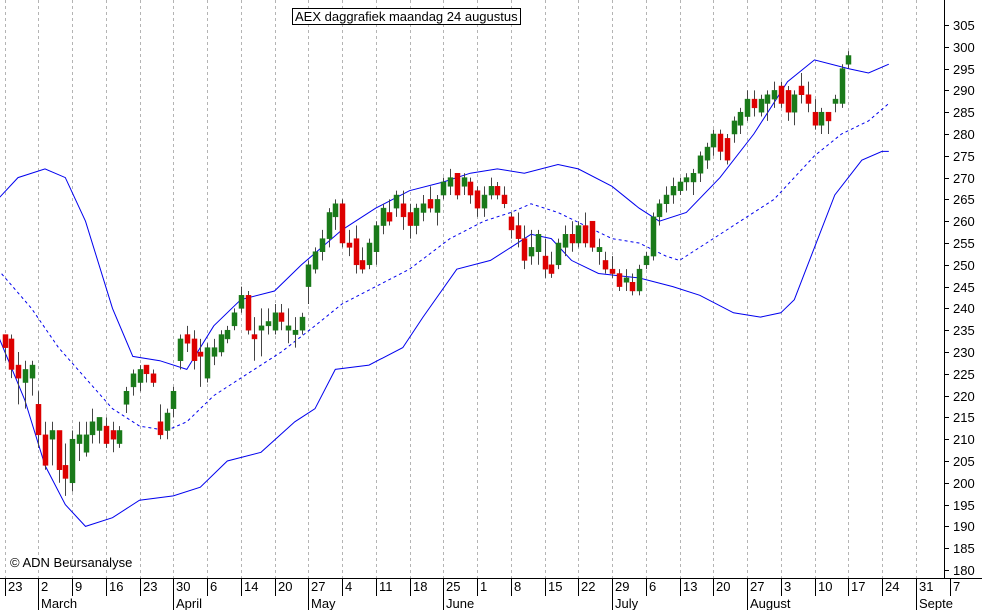 Image resolution: width=982 pixels, height=610 pixels. I want to click on y-tick-label: 305, so click(964, 25).